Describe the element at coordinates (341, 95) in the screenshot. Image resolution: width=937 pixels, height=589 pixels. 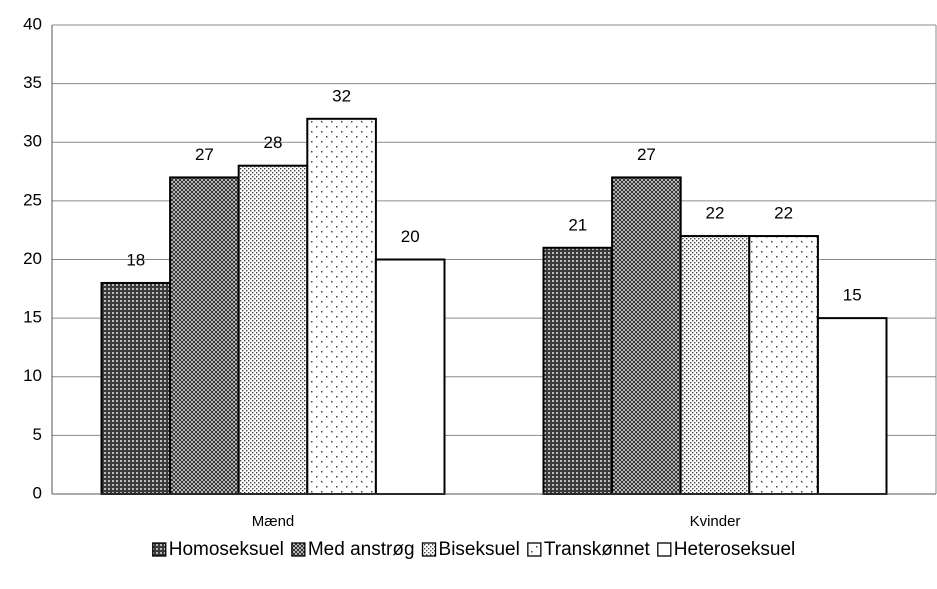
I see `data-label: 32` at that location.